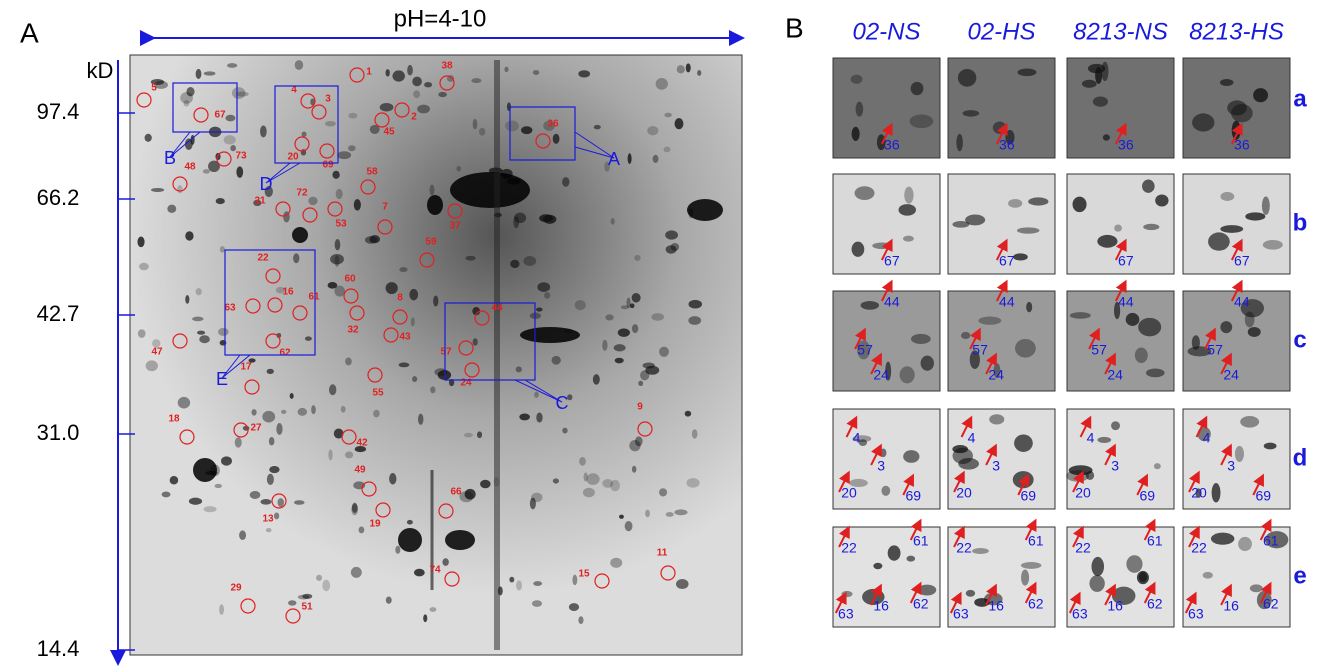 This screenshot has height=666, width=1329. I want to click on spot-label: 57, so click(1099, 350).